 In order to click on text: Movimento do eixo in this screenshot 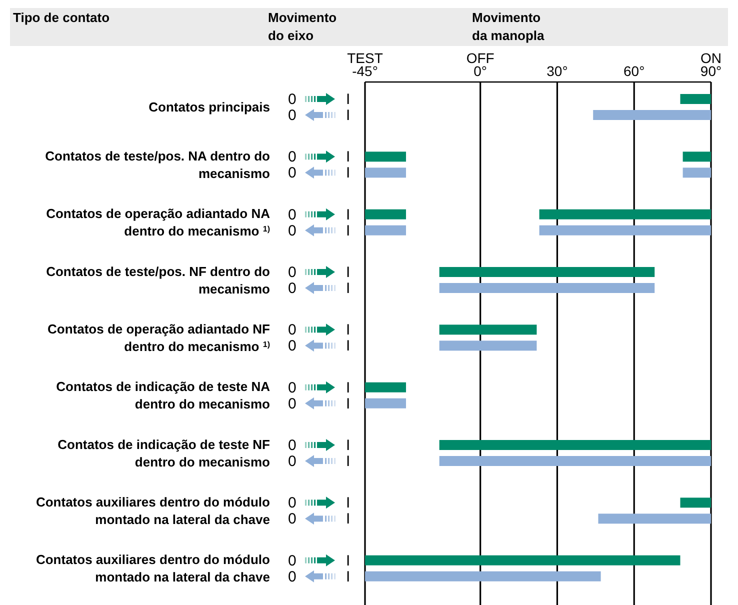, I will do `click(302, 26)`.